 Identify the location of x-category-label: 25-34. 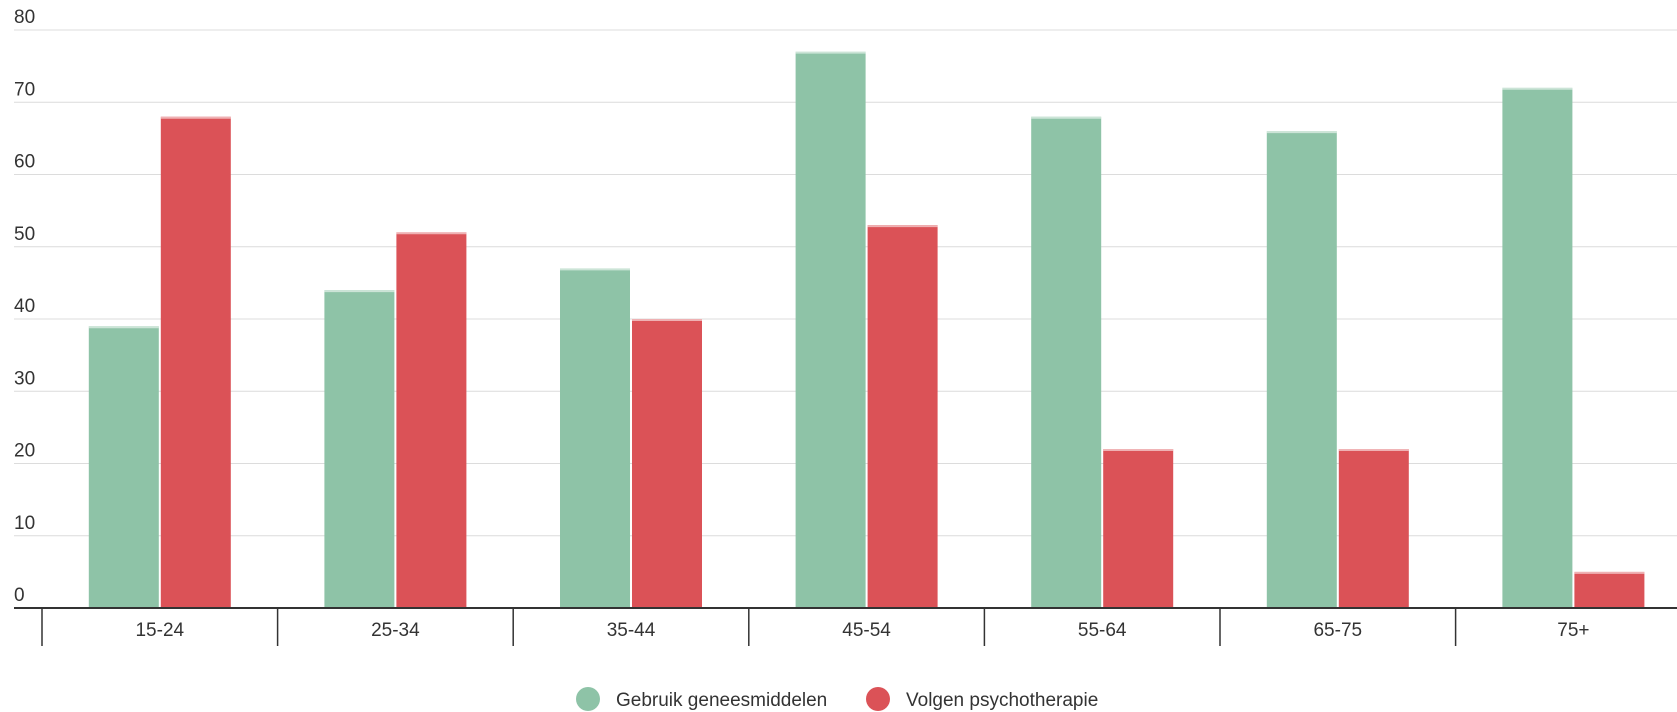
(395, 630).